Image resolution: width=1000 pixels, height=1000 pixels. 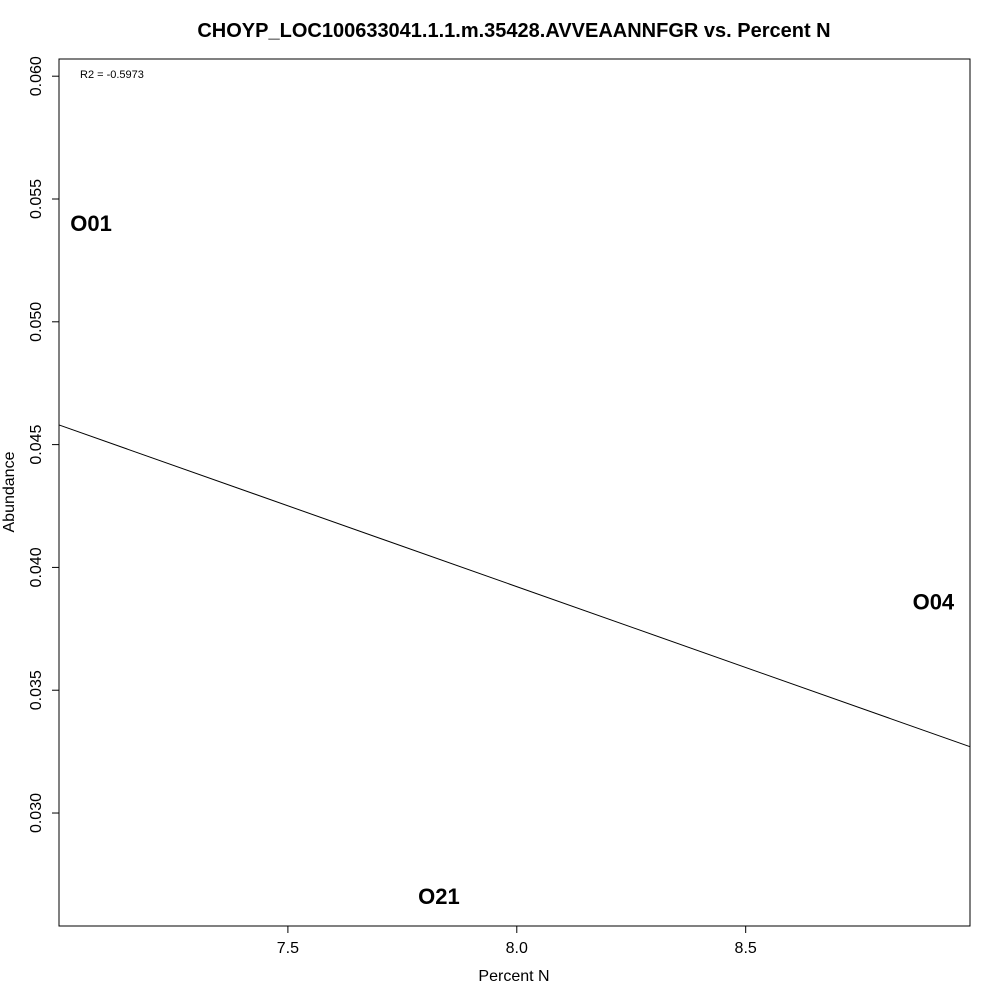 What do you see at coordinates (513, 976) in the screenshot?
I see `x-axis-label: Percent N` at bounding box center [513, 976].